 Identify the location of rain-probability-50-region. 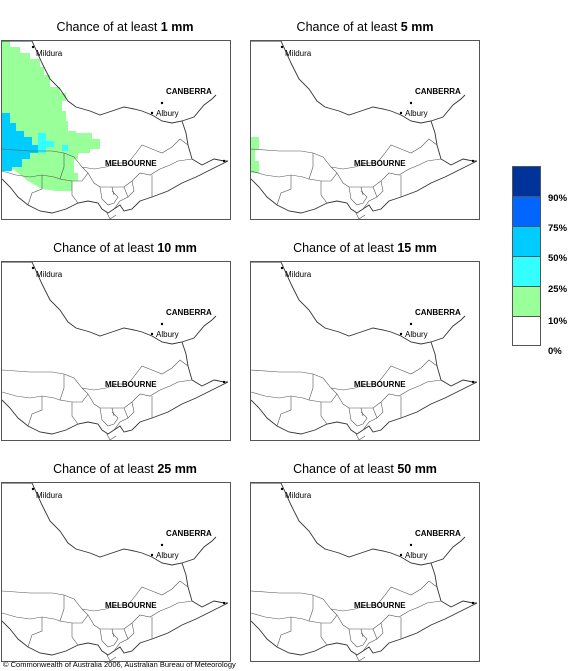
(20, 142).